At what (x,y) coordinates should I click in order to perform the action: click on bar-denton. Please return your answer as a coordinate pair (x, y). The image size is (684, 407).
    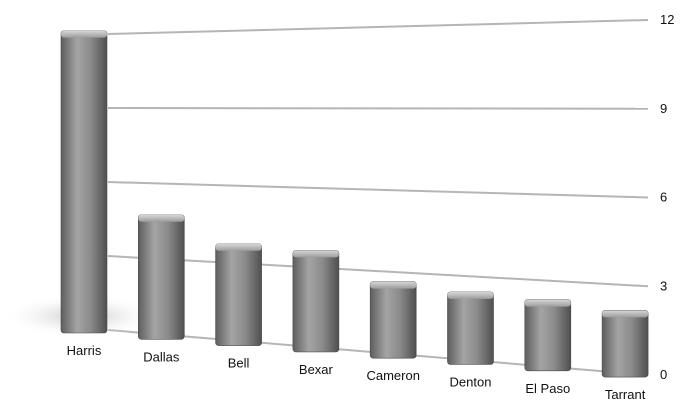
    Looking at the image, I should click on (470, 328).